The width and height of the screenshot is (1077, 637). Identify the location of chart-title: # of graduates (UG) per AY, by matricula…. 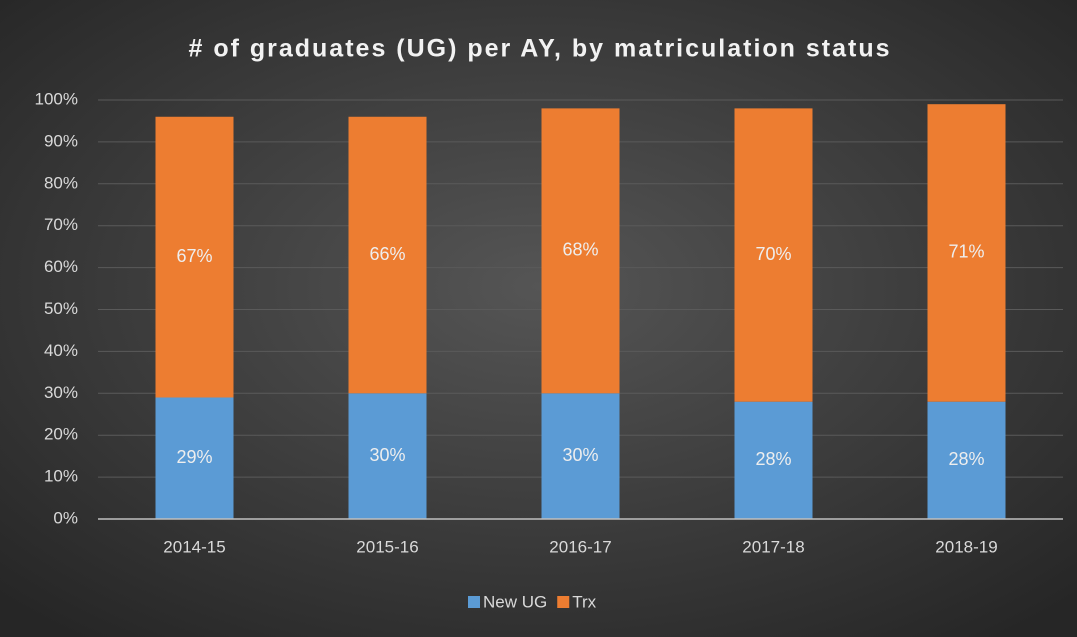
(539, 49).